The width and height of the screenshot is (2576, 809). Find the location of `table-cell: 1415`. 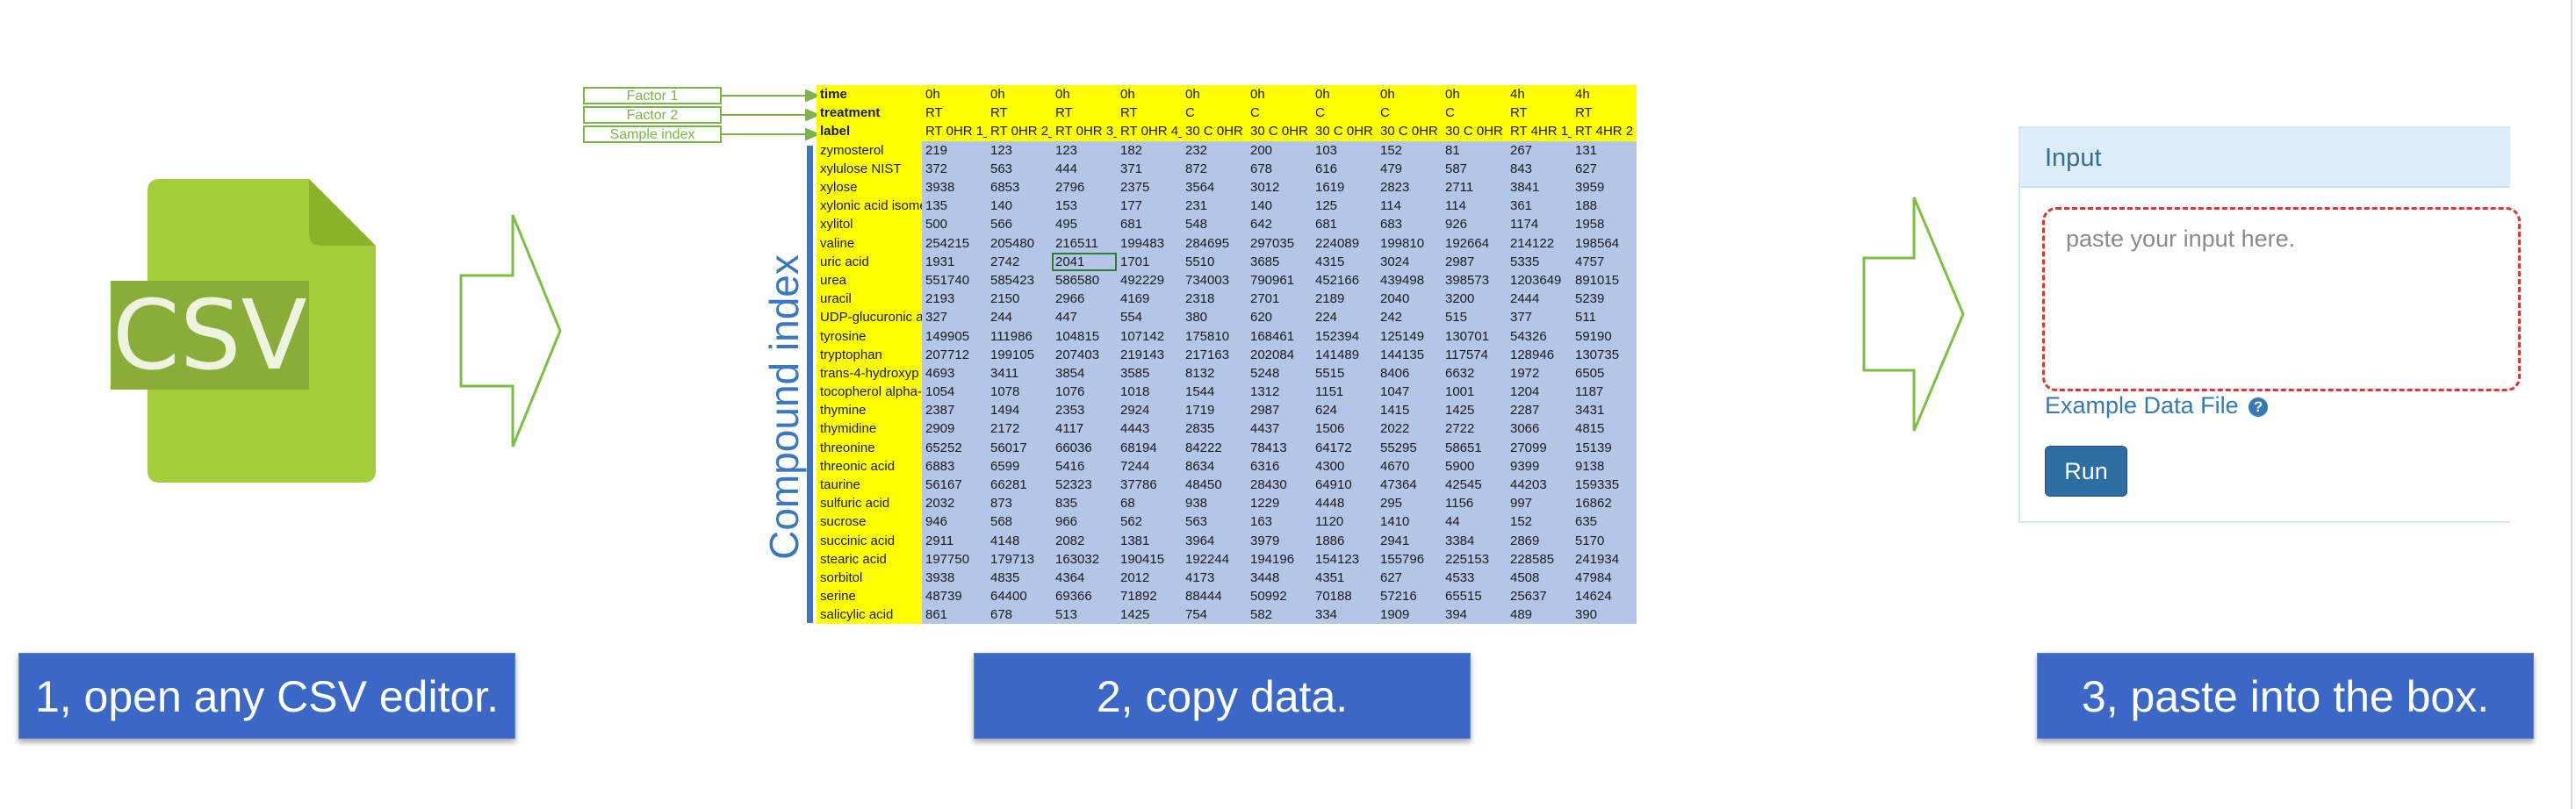

table-cell: 1415 is located at coordinates (1409, 410).